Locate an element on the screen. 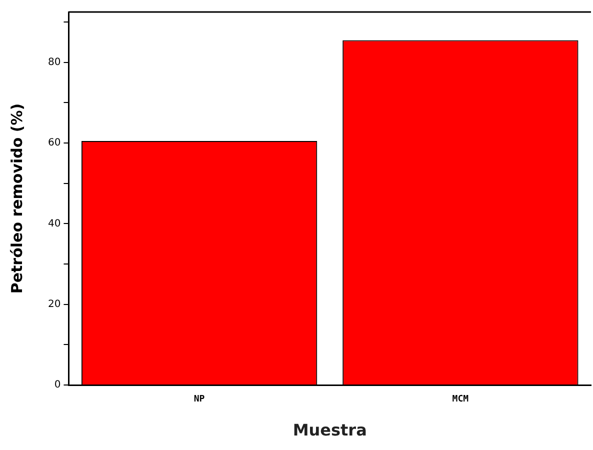 The width and height of the screenshot is (593, 450). y-tick-label: 20 is located at coordinates (54, 304).